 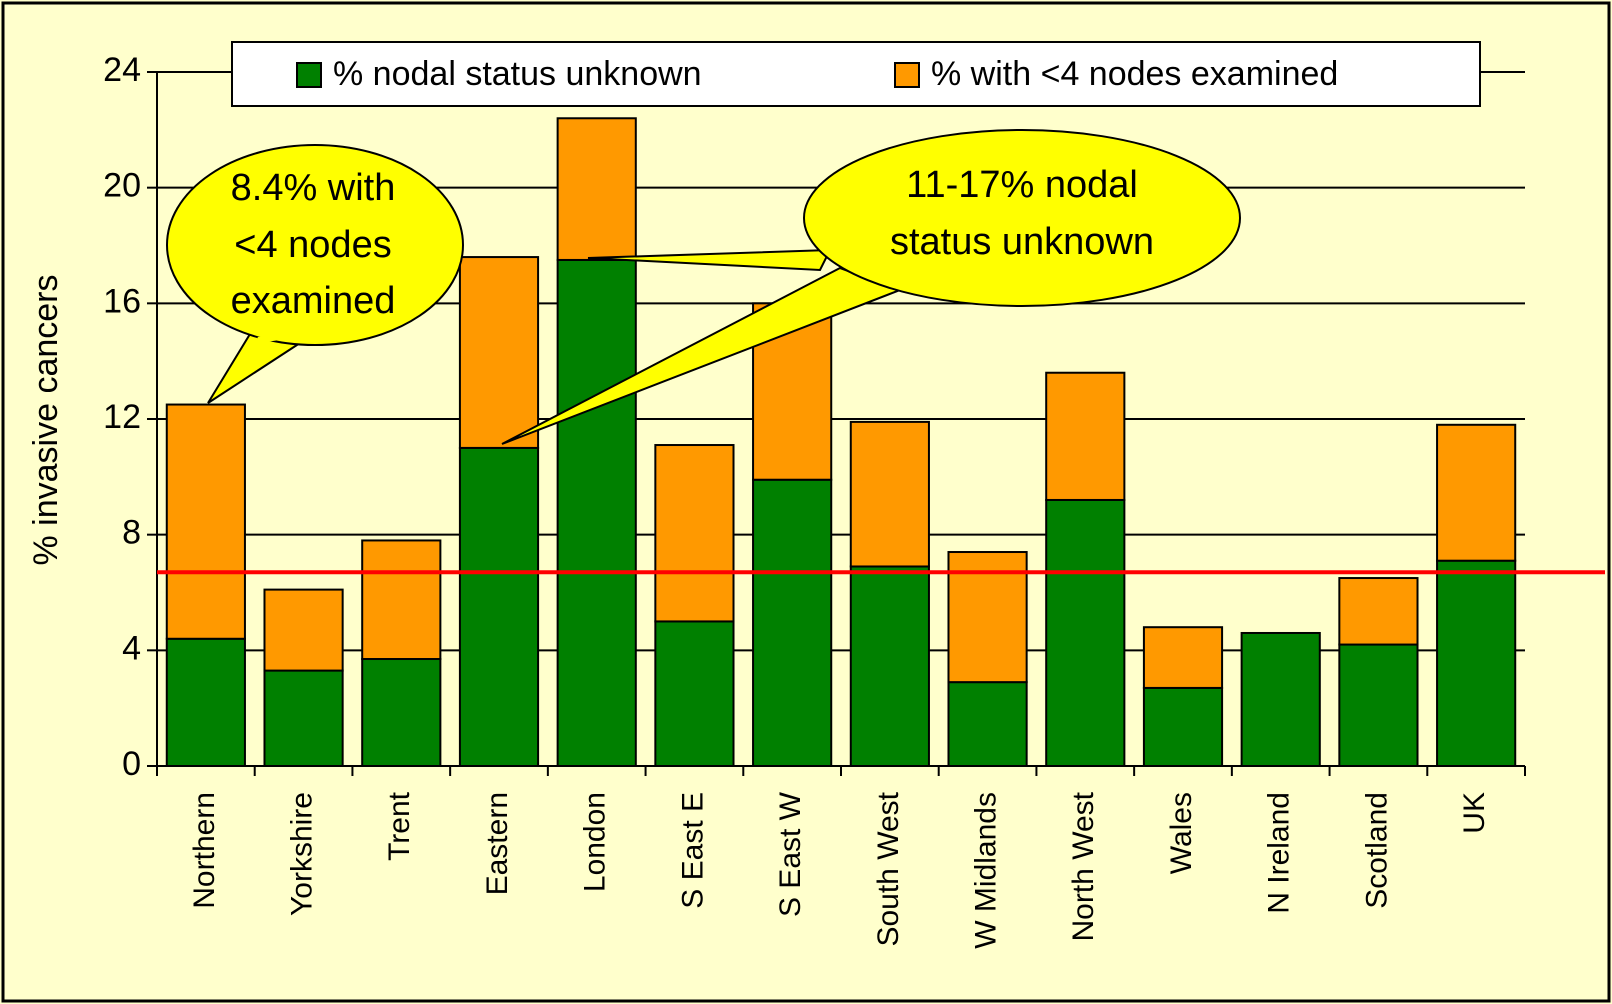 What do you see at coordinates (131, 533) in the screenshot?
I see `y-tick-label: 8` at bounding box center [131, 533].